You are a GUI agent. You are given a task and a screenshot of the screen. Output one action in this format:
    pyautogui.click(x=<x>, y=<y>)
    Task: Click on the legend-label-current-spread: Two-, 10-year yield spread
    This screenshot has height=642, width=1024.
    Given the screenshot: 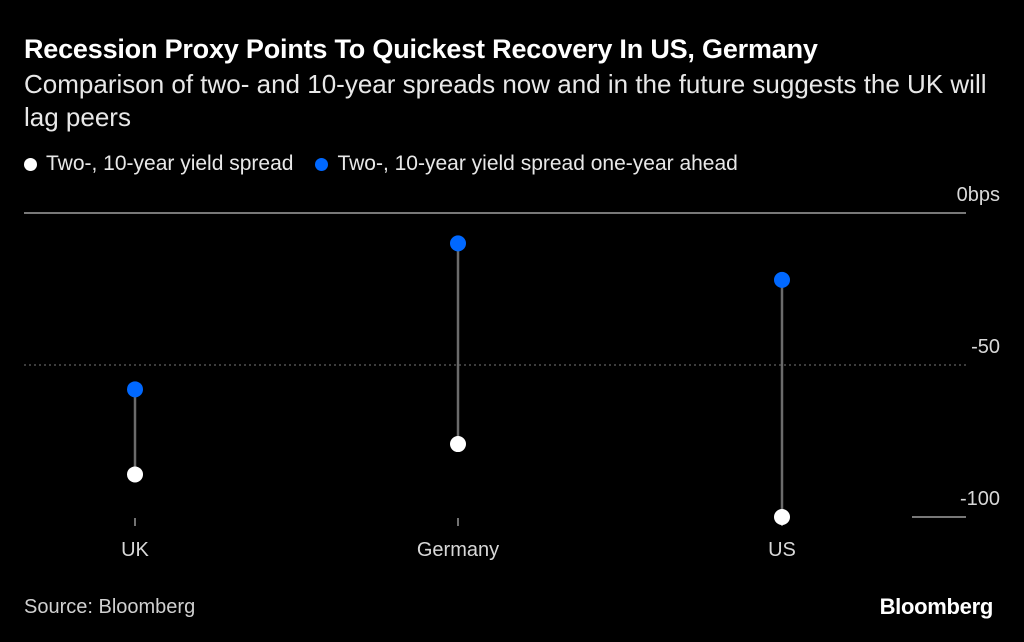 What is the action you would take?
    pyautogui.click(x=170, y=163)
    